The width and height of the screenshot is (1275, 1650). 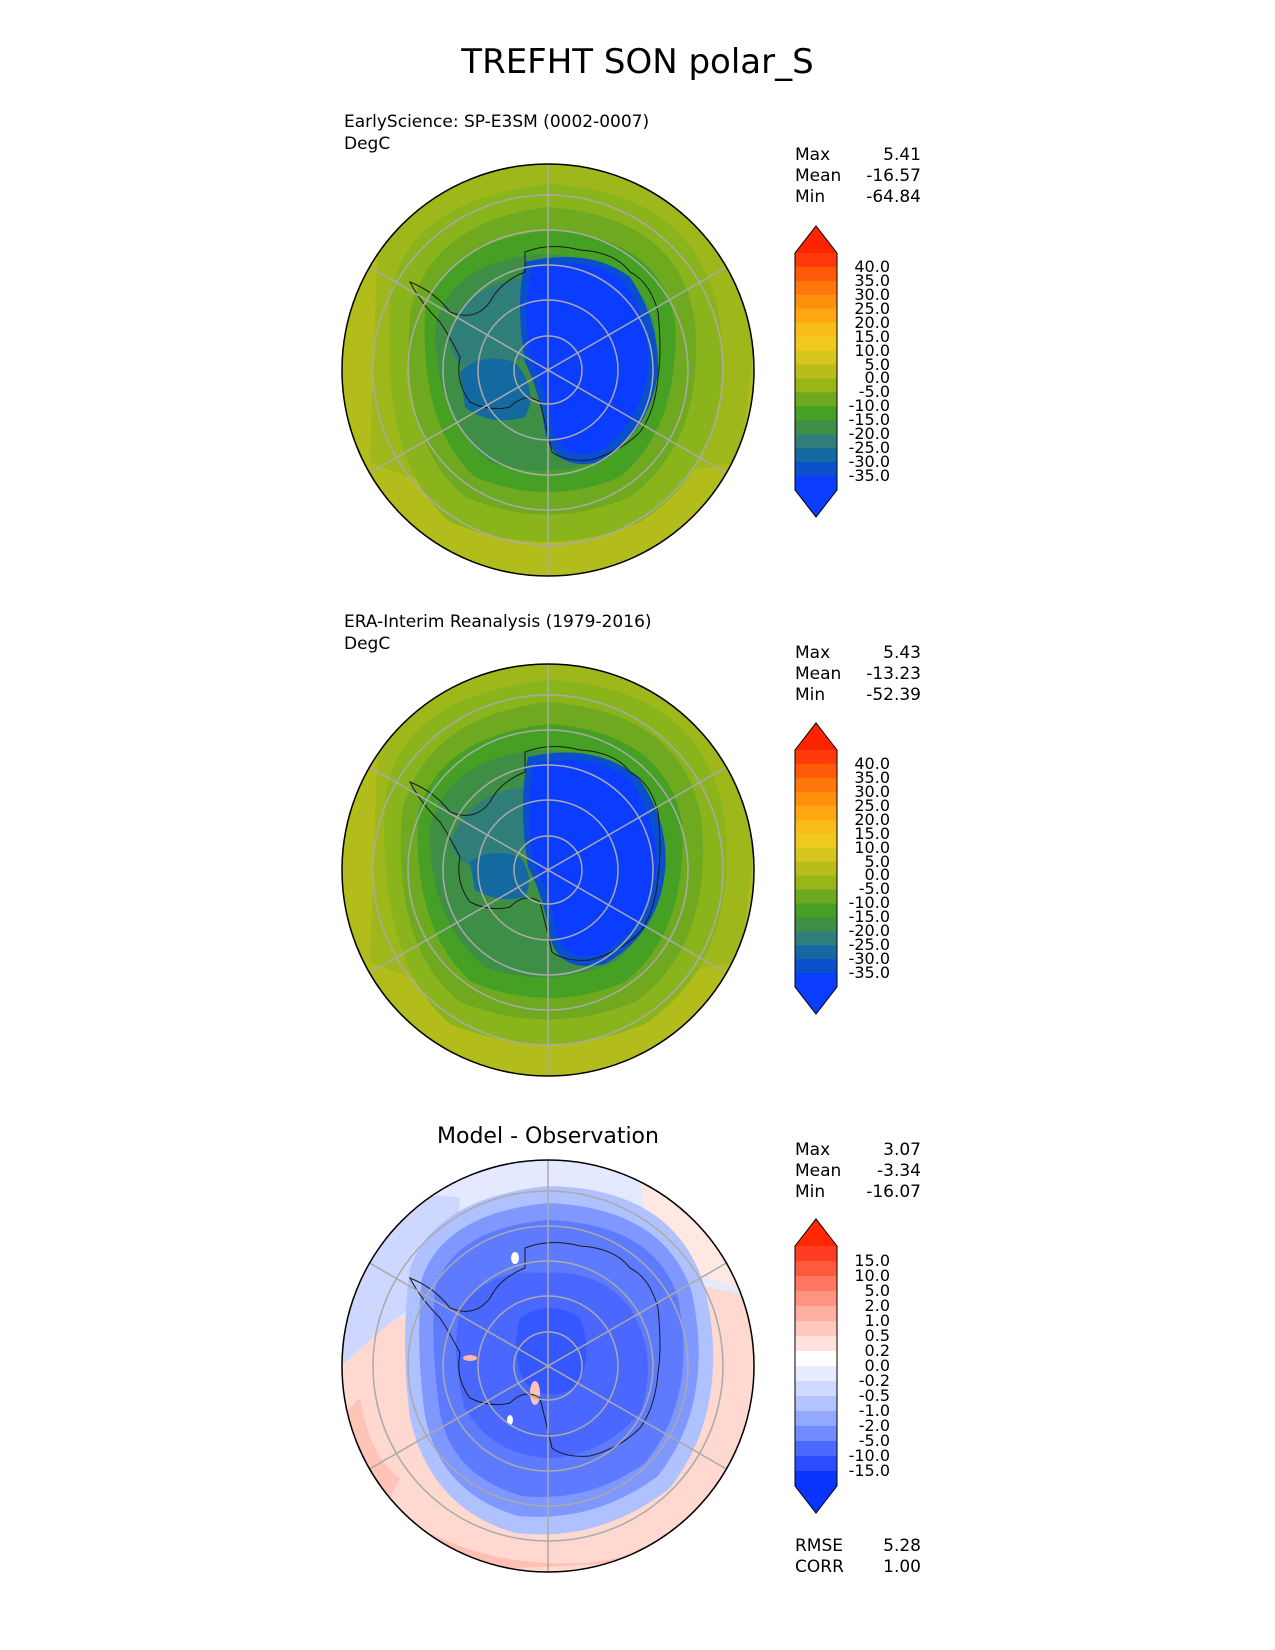 What do you see at coordinates (902, 653) in the screenshot?
I see `stat-value: 5.43` at bounding box center [902, 653].